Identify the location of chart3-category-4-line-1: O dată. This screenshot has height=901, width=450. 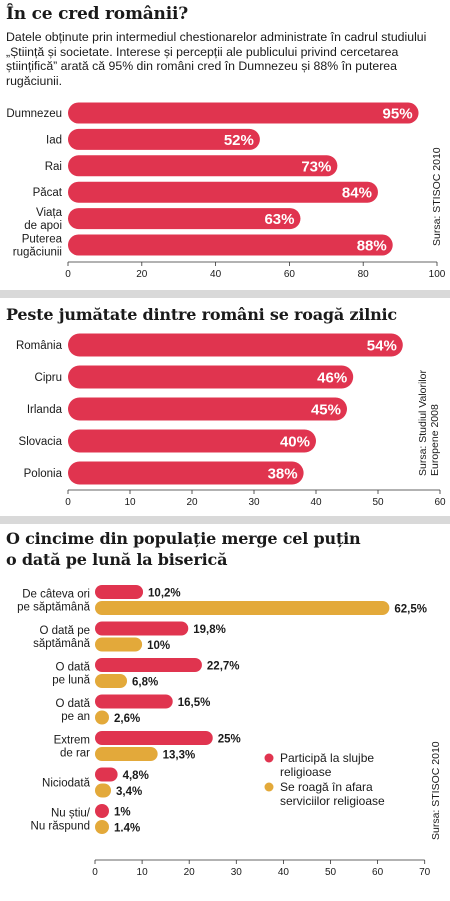
(72, 704).